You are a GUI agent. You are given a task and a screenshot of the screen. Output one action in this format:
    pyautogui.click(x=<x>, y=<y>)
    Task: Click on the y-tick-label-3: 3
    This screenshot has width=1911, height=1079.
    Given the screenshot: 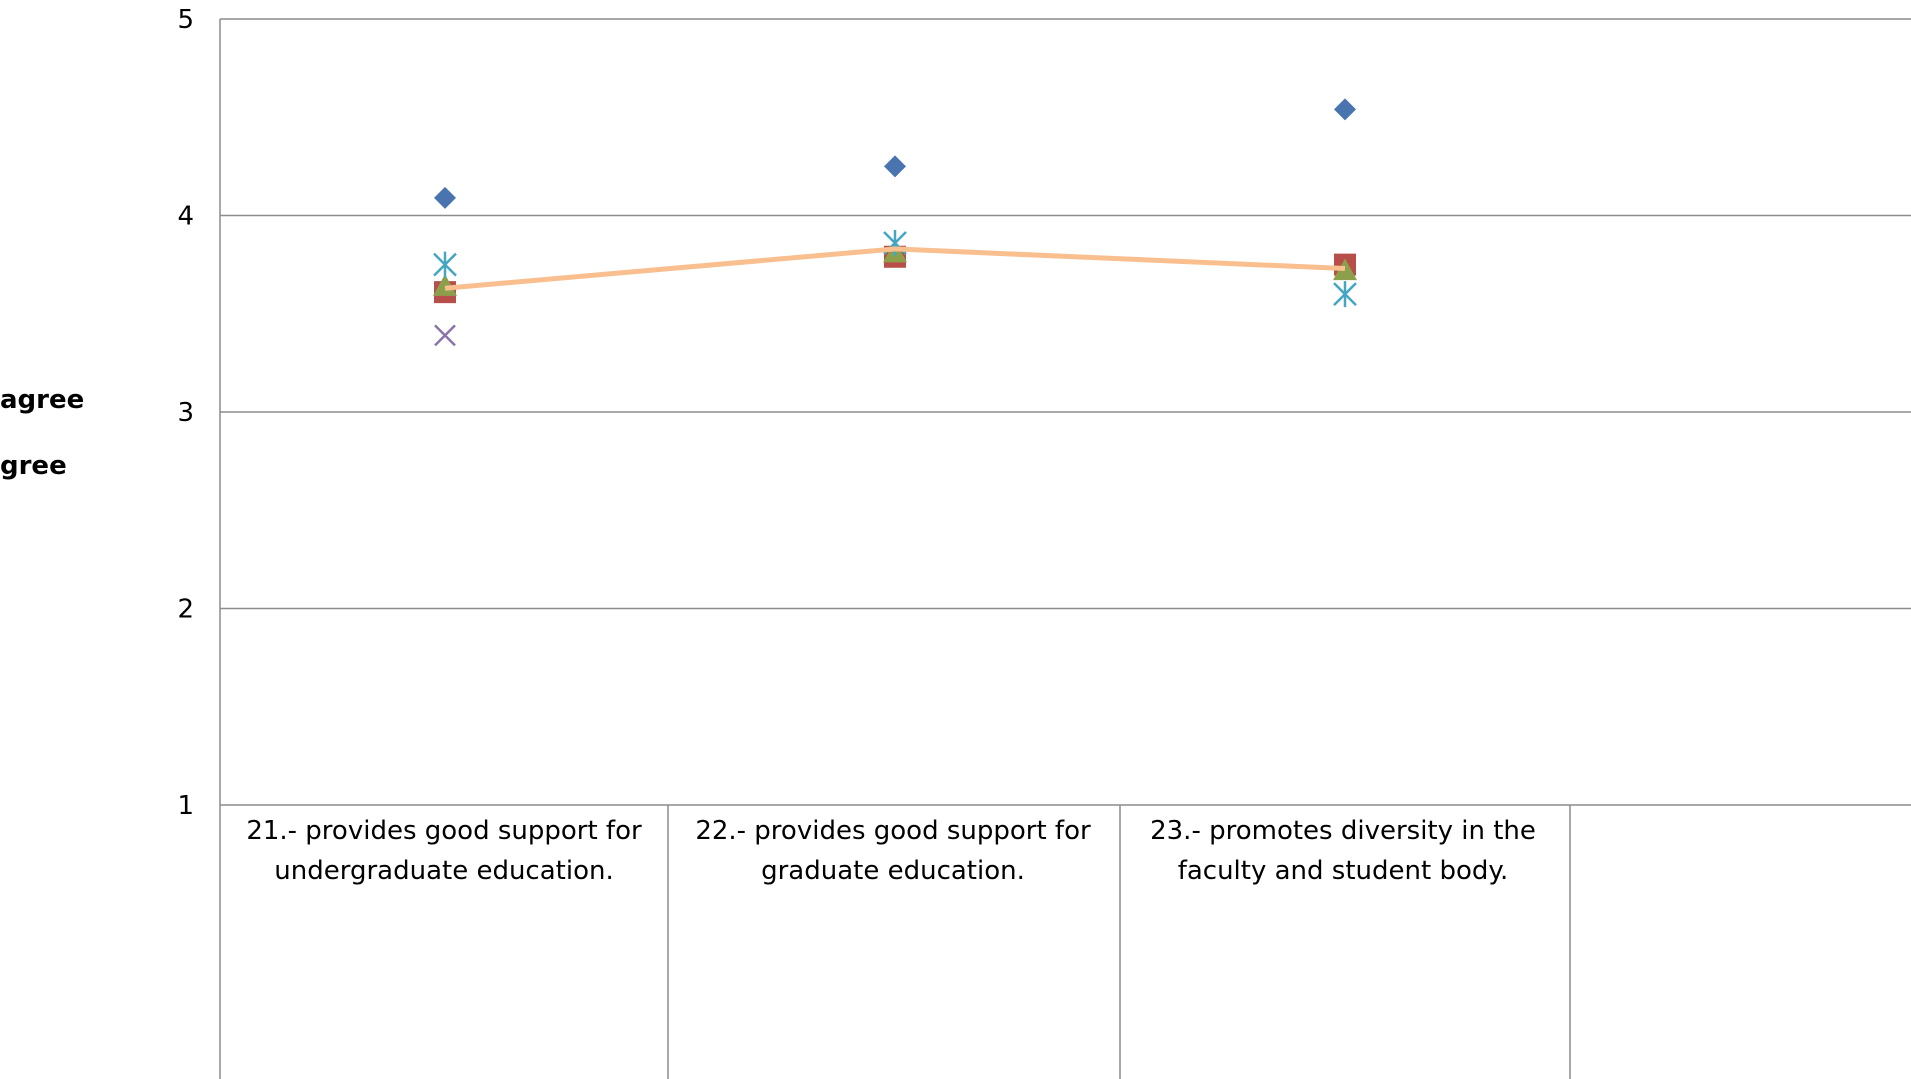 What is the action you would take?
    pyautogui.click(x=185, y=413)
    